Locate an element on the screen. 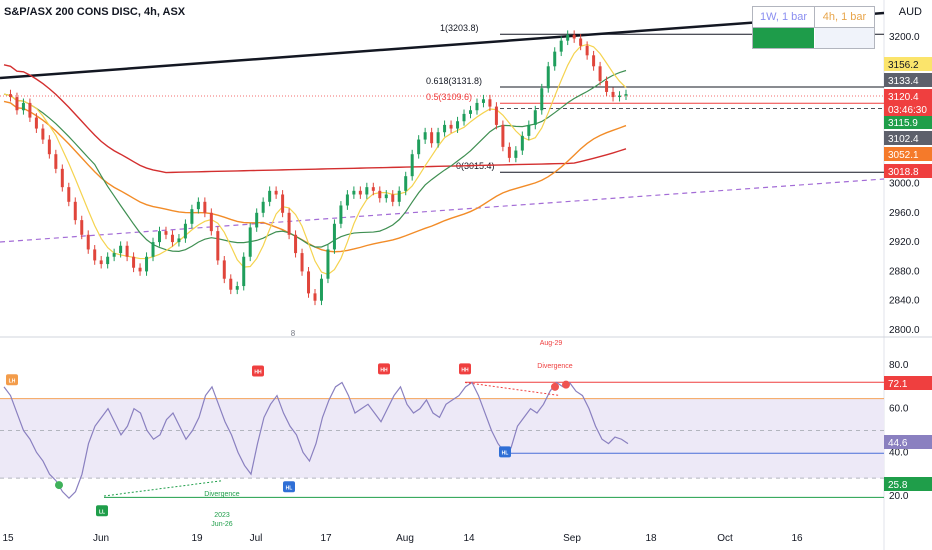  timeframe-1w-cell: 1W, 1 bar is located at coordinates (784, 17).